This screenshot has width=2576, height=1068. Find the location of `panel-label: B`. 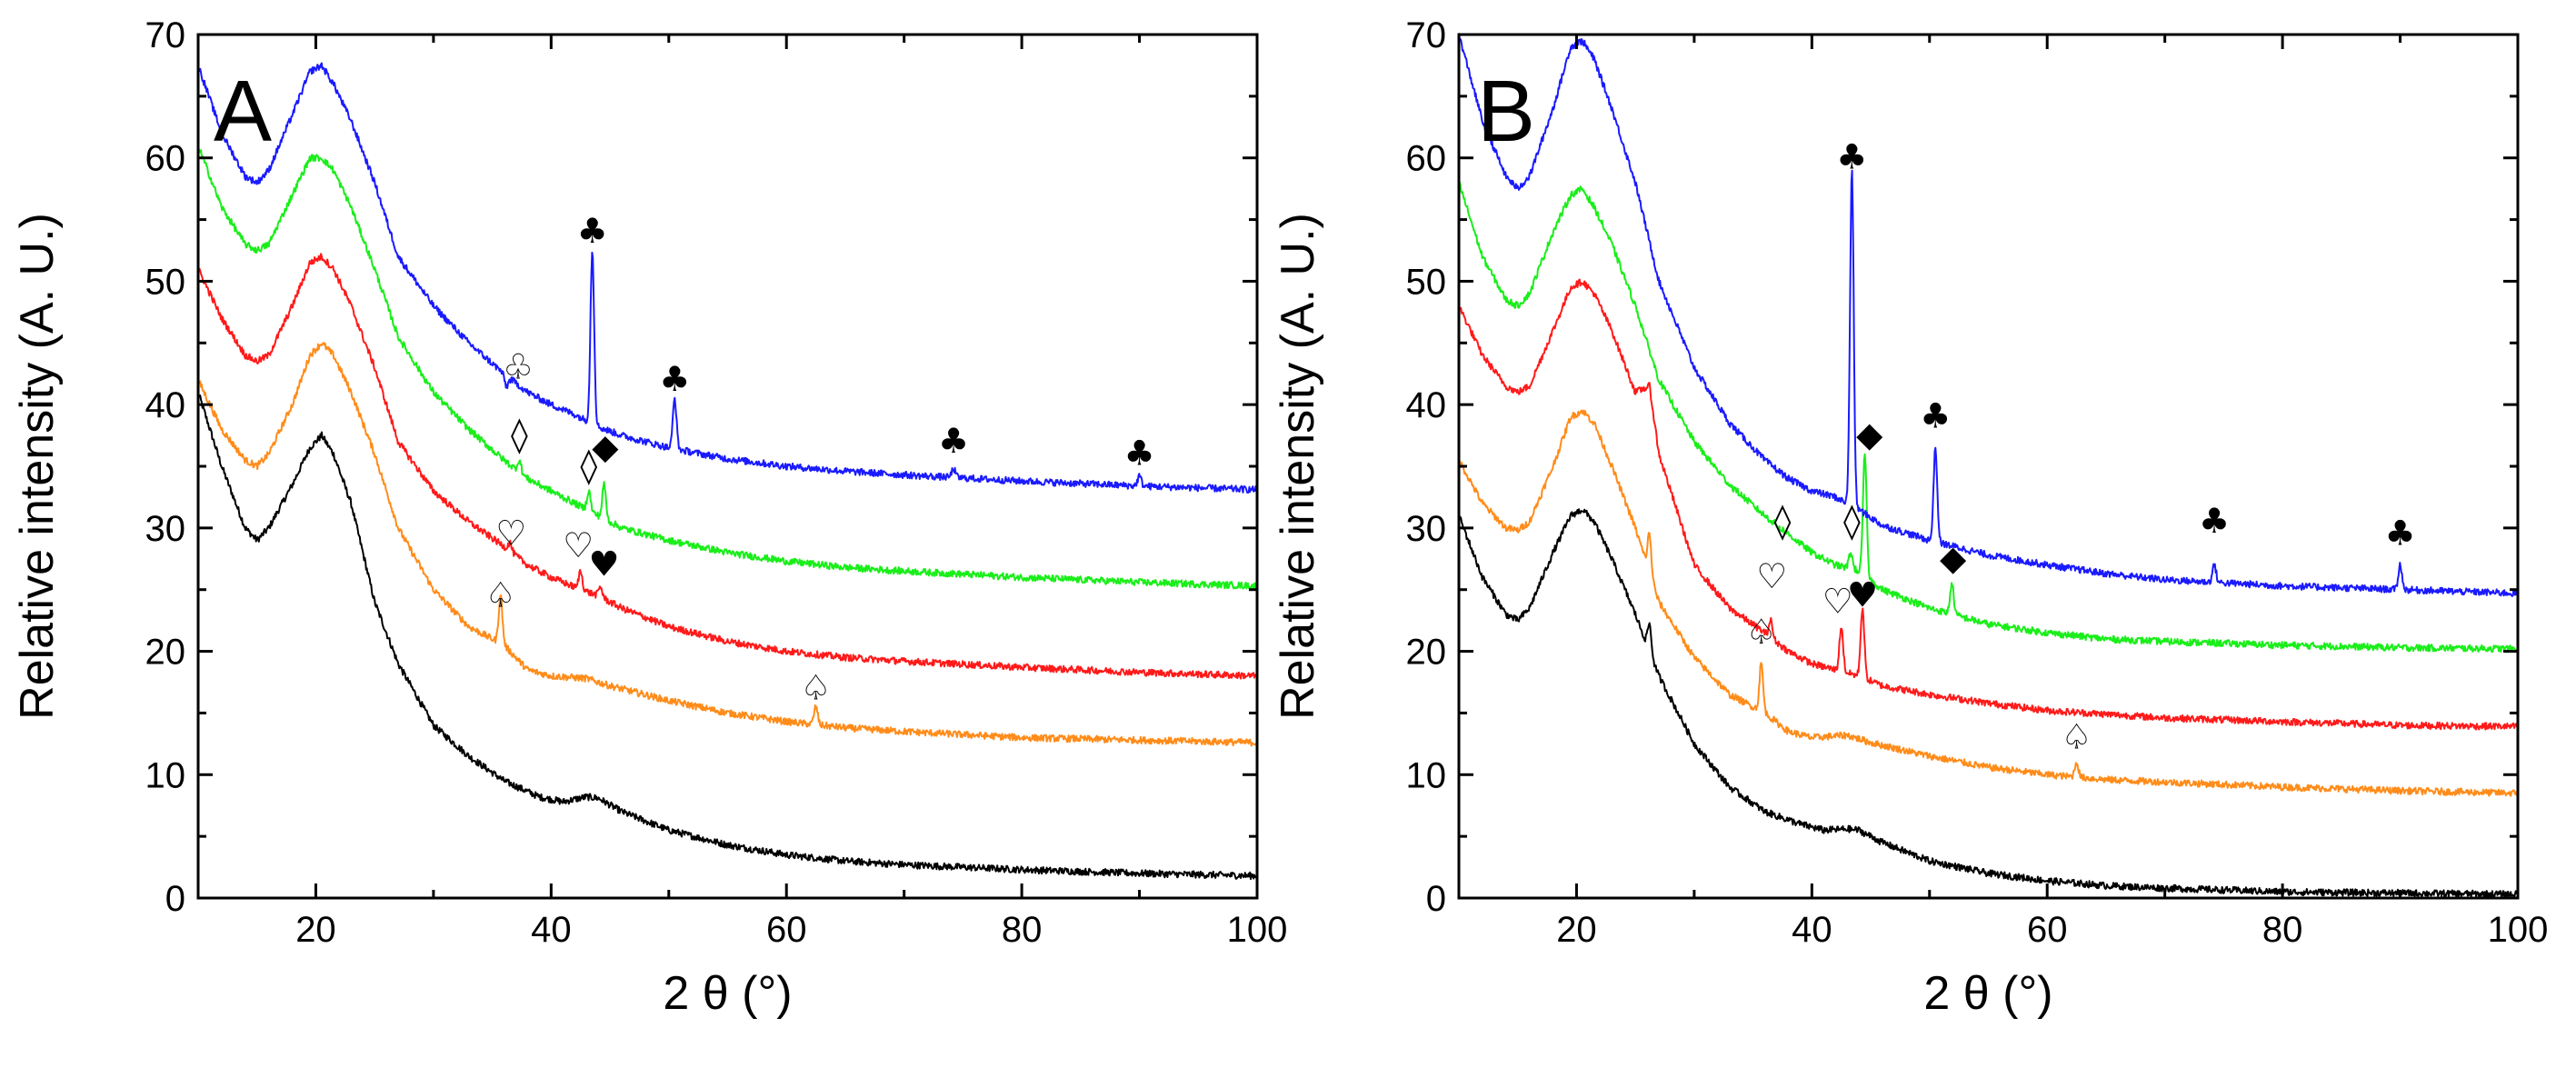

panel-label: B is located at coordinates (1506, 112).